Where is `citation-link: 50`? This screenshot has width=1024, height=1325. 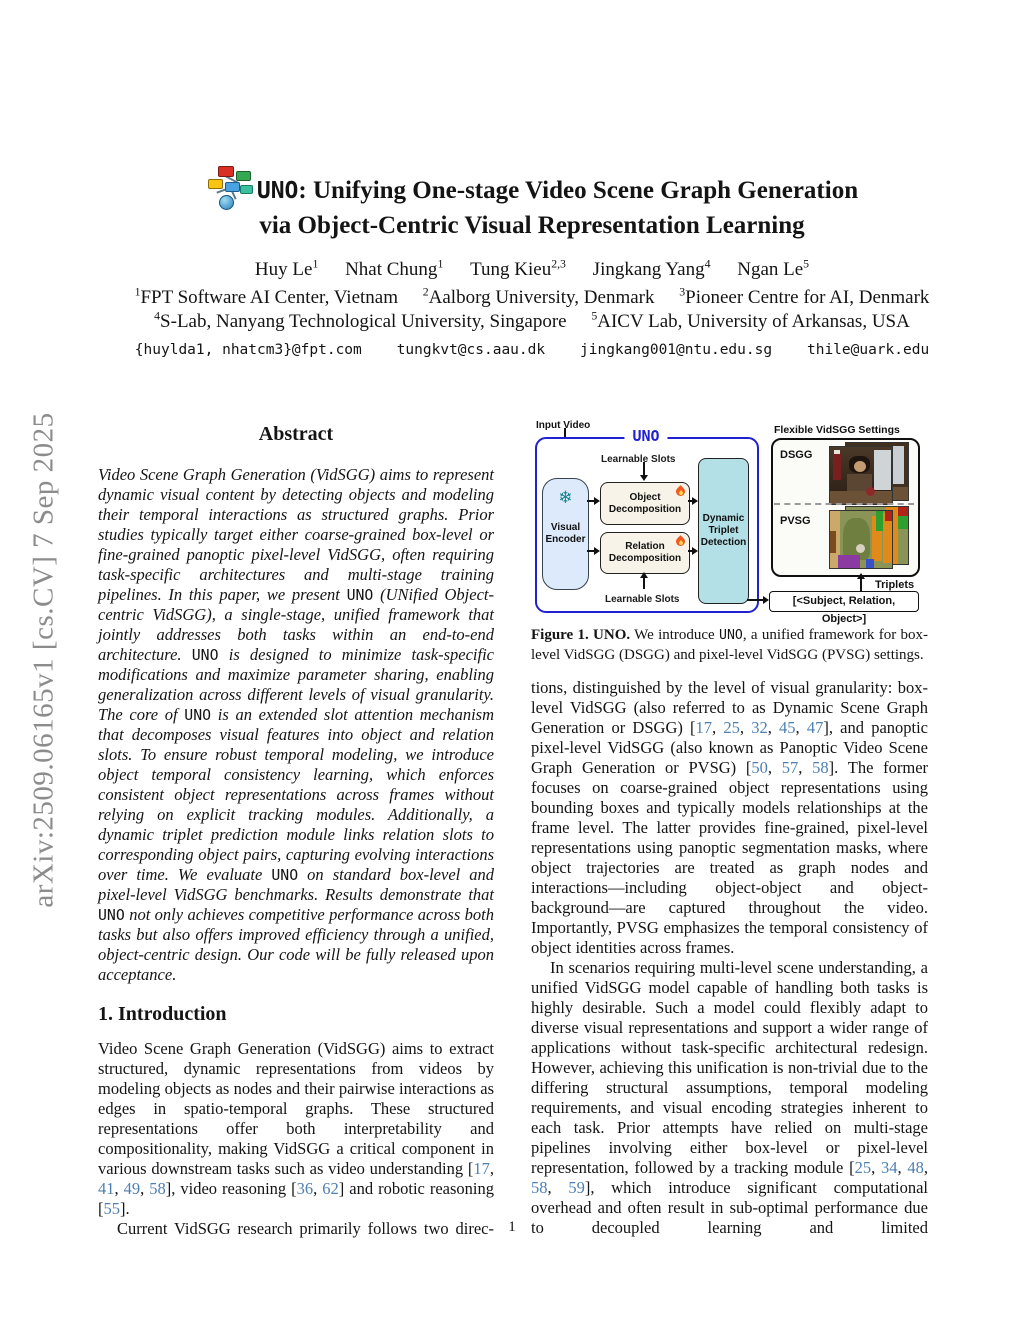
citation-link: 50 is located at coordinates (759, 767).